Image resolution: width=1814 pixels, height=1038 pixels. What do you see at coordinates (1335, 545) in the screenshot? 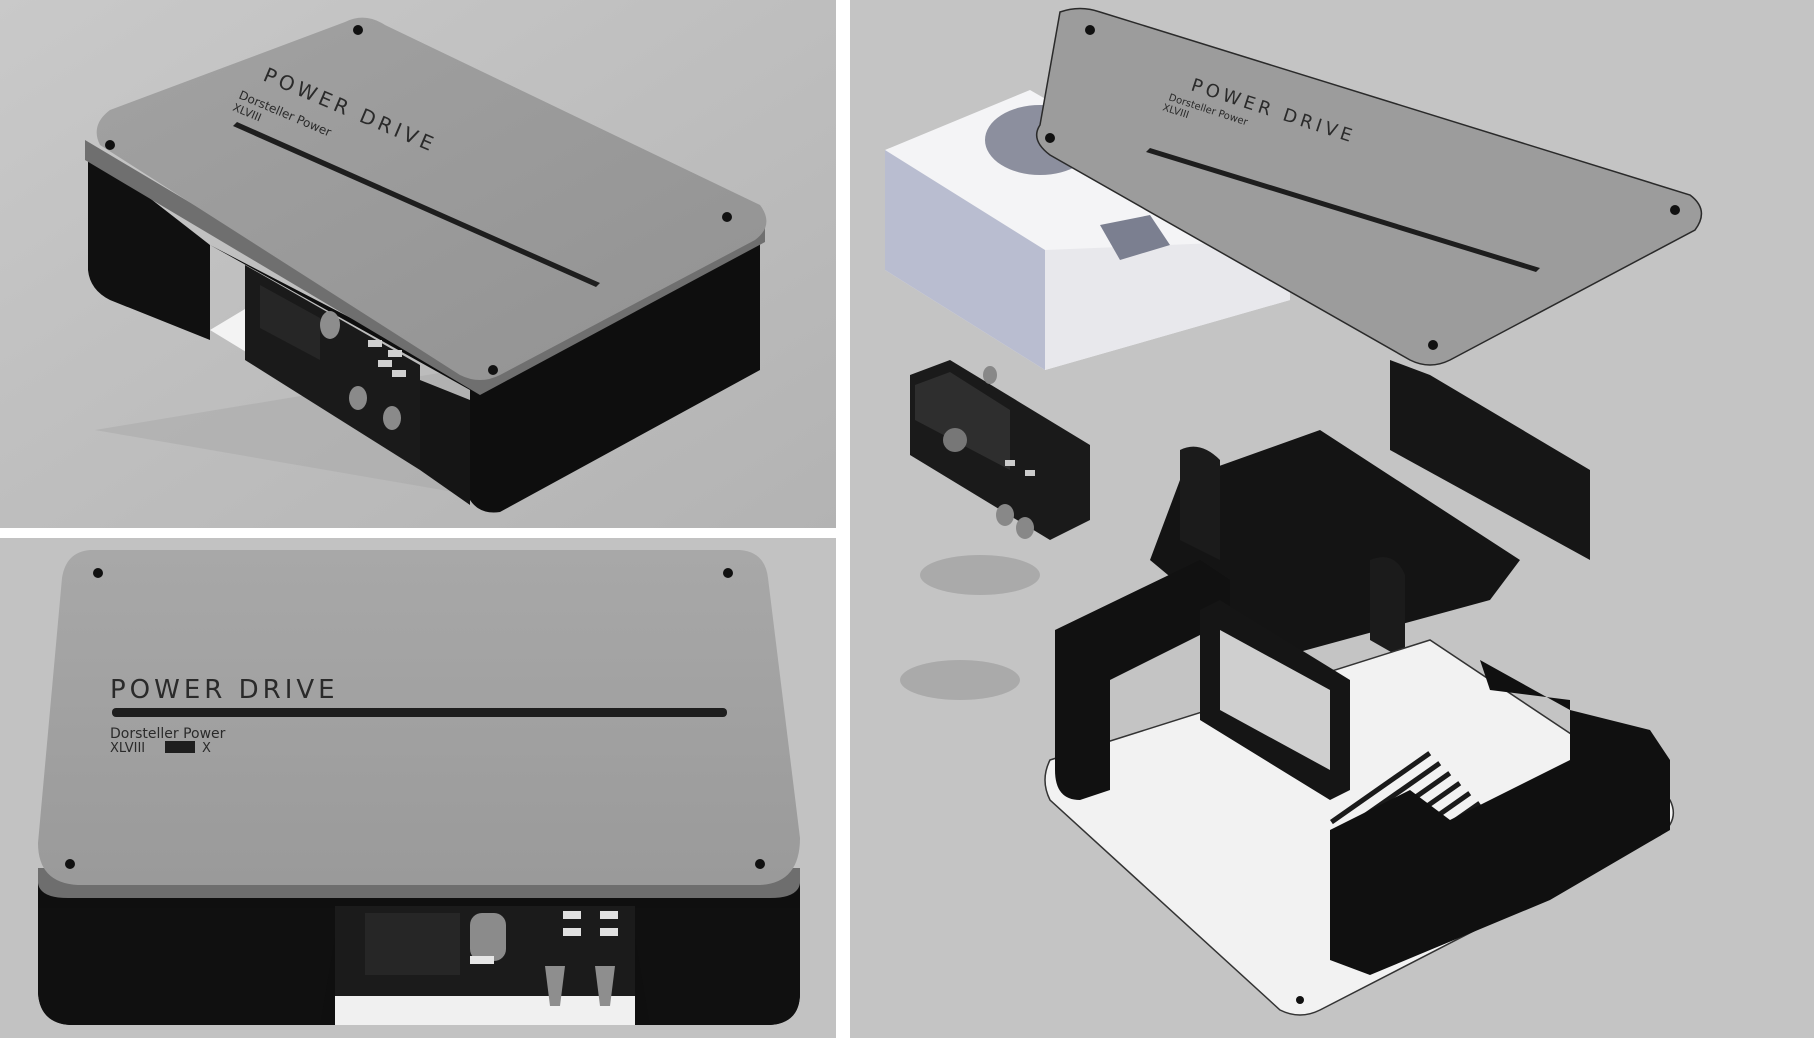
I see `mounting-bracket` at bounding box center [1335, 545].